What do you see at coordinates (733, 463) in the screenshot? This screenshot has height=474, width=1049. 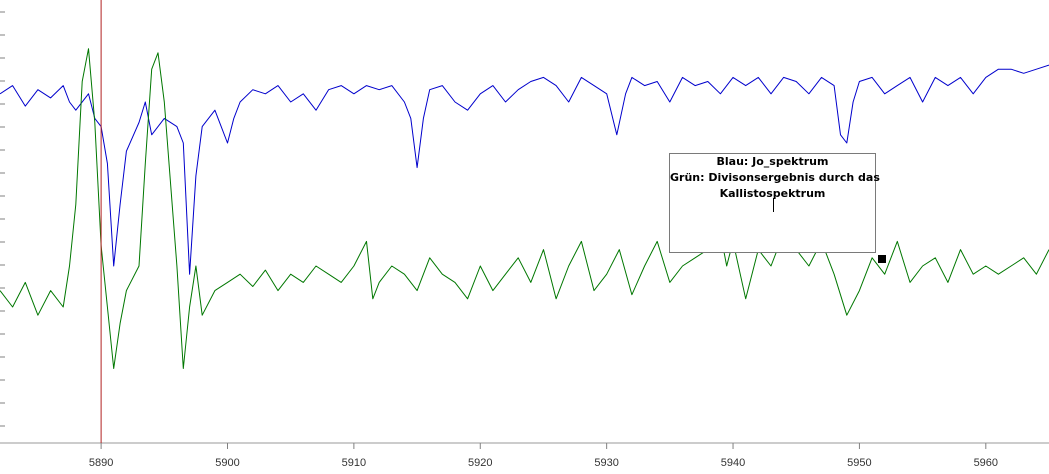 I see `x-tick-label: 5940` at bounding box center [733, 463].